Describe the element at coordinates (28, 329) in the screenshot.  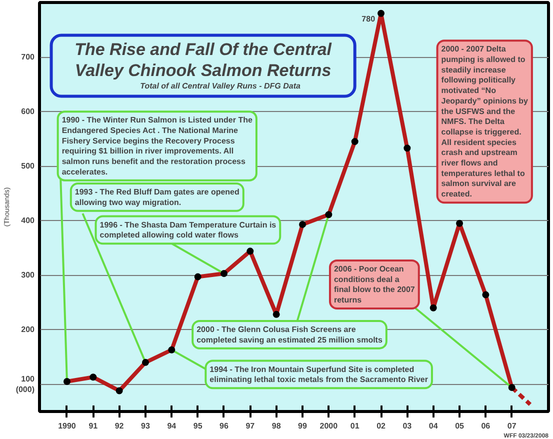
I see `y-tick-label: 200` at that location.